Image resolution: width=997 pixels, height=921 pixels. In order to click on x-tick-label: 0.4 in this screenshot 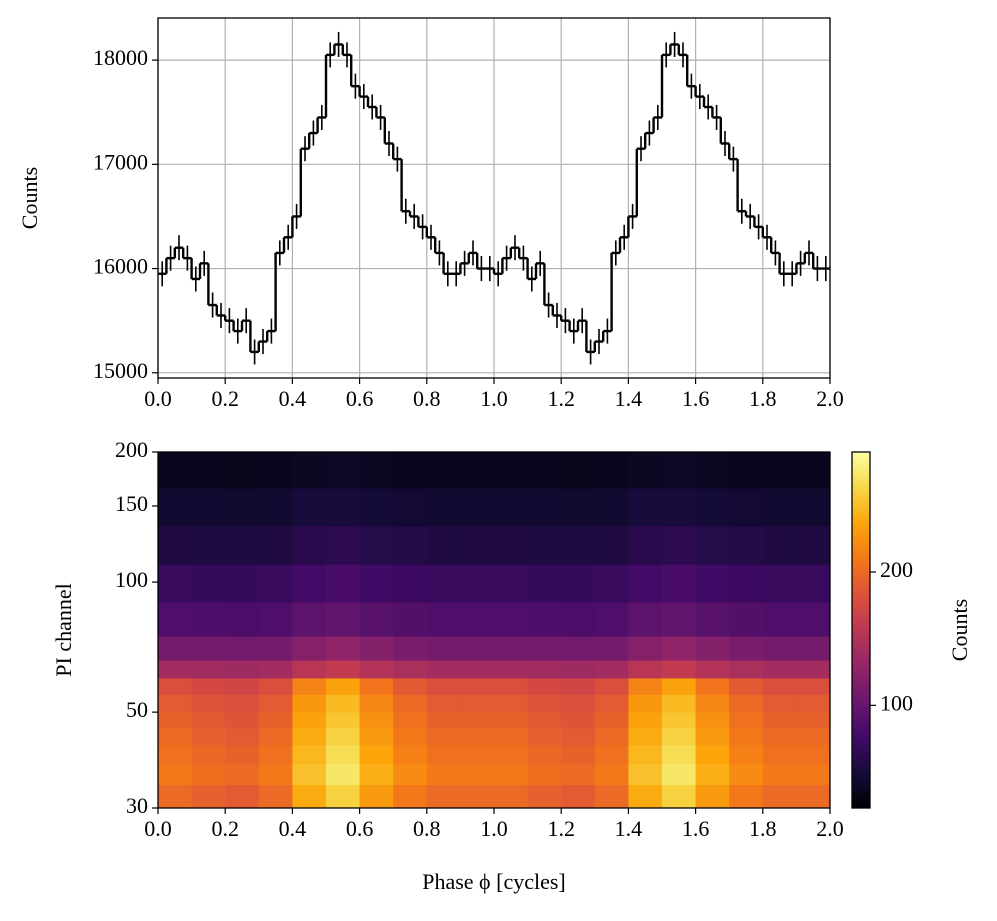, I will do `click(293, 828)`.